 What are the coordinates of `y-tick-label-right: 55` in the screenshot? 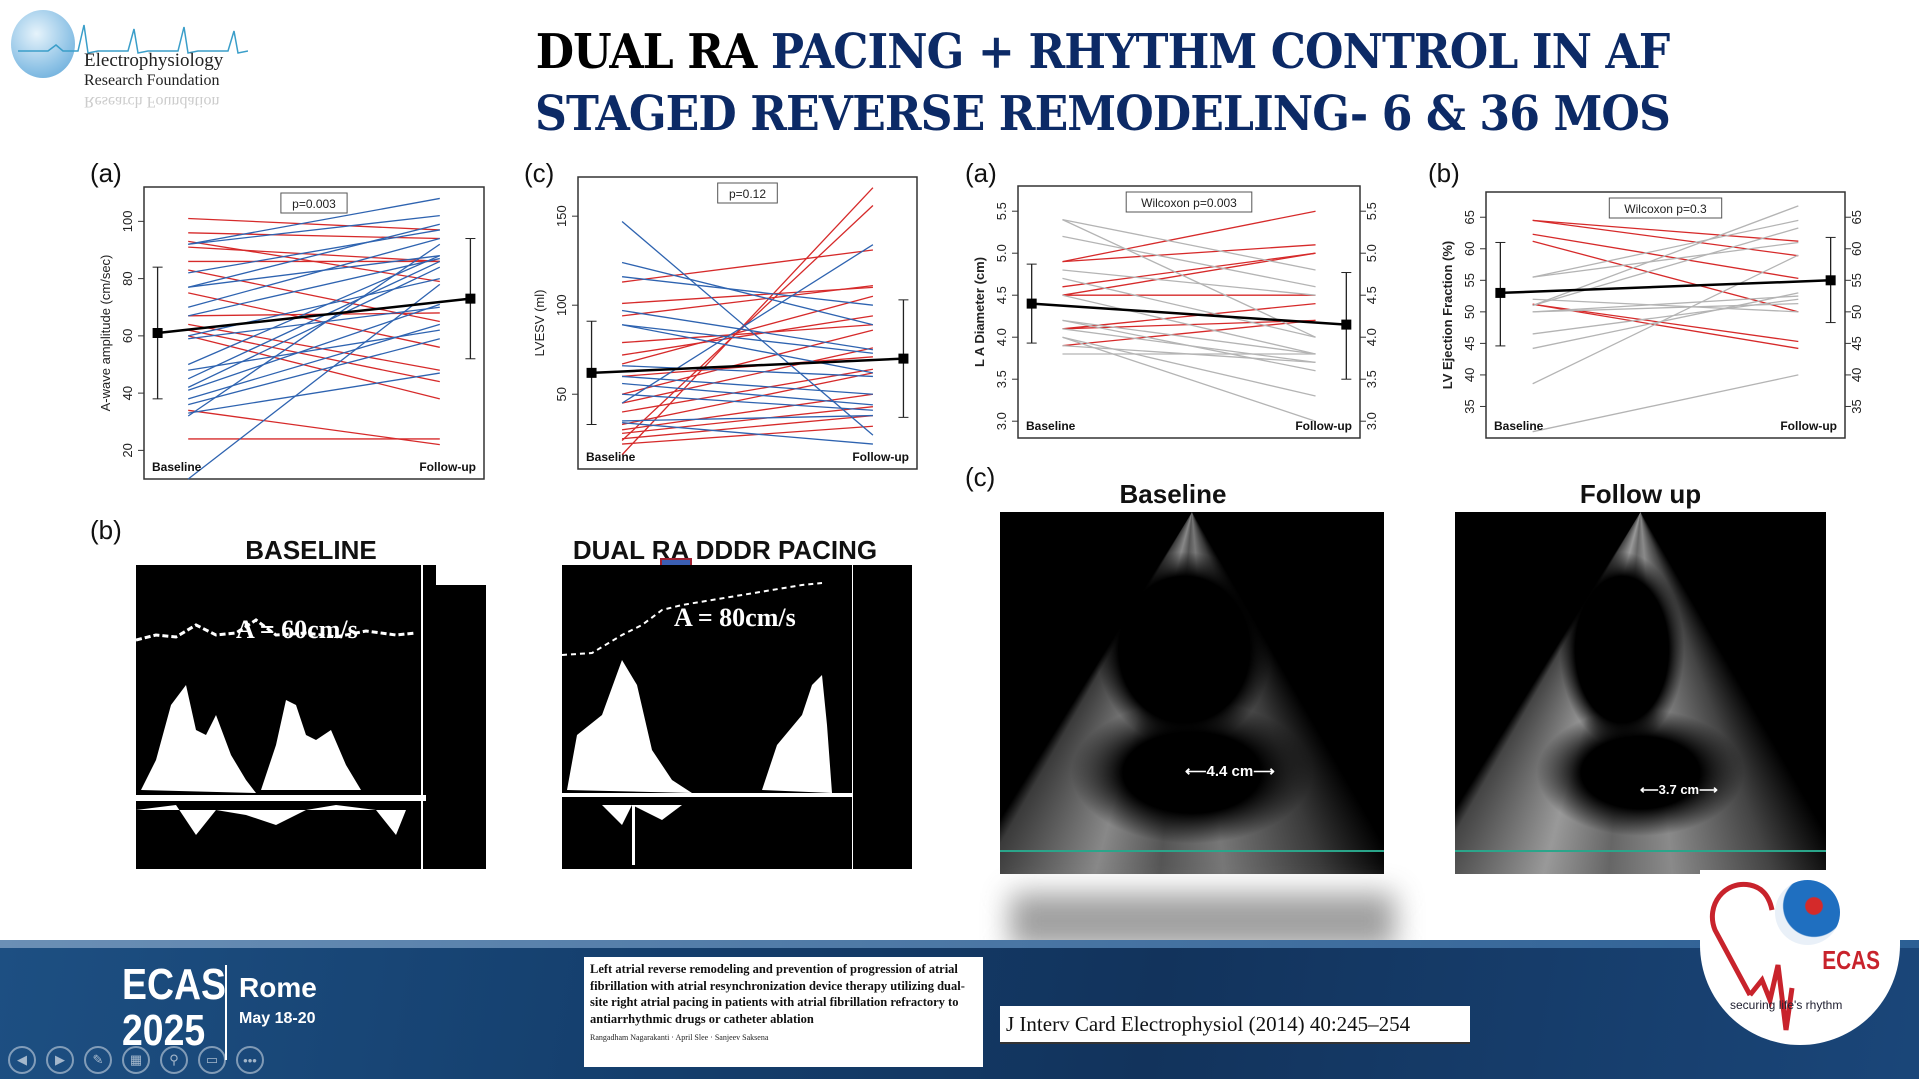 It's located at (1856, 280).